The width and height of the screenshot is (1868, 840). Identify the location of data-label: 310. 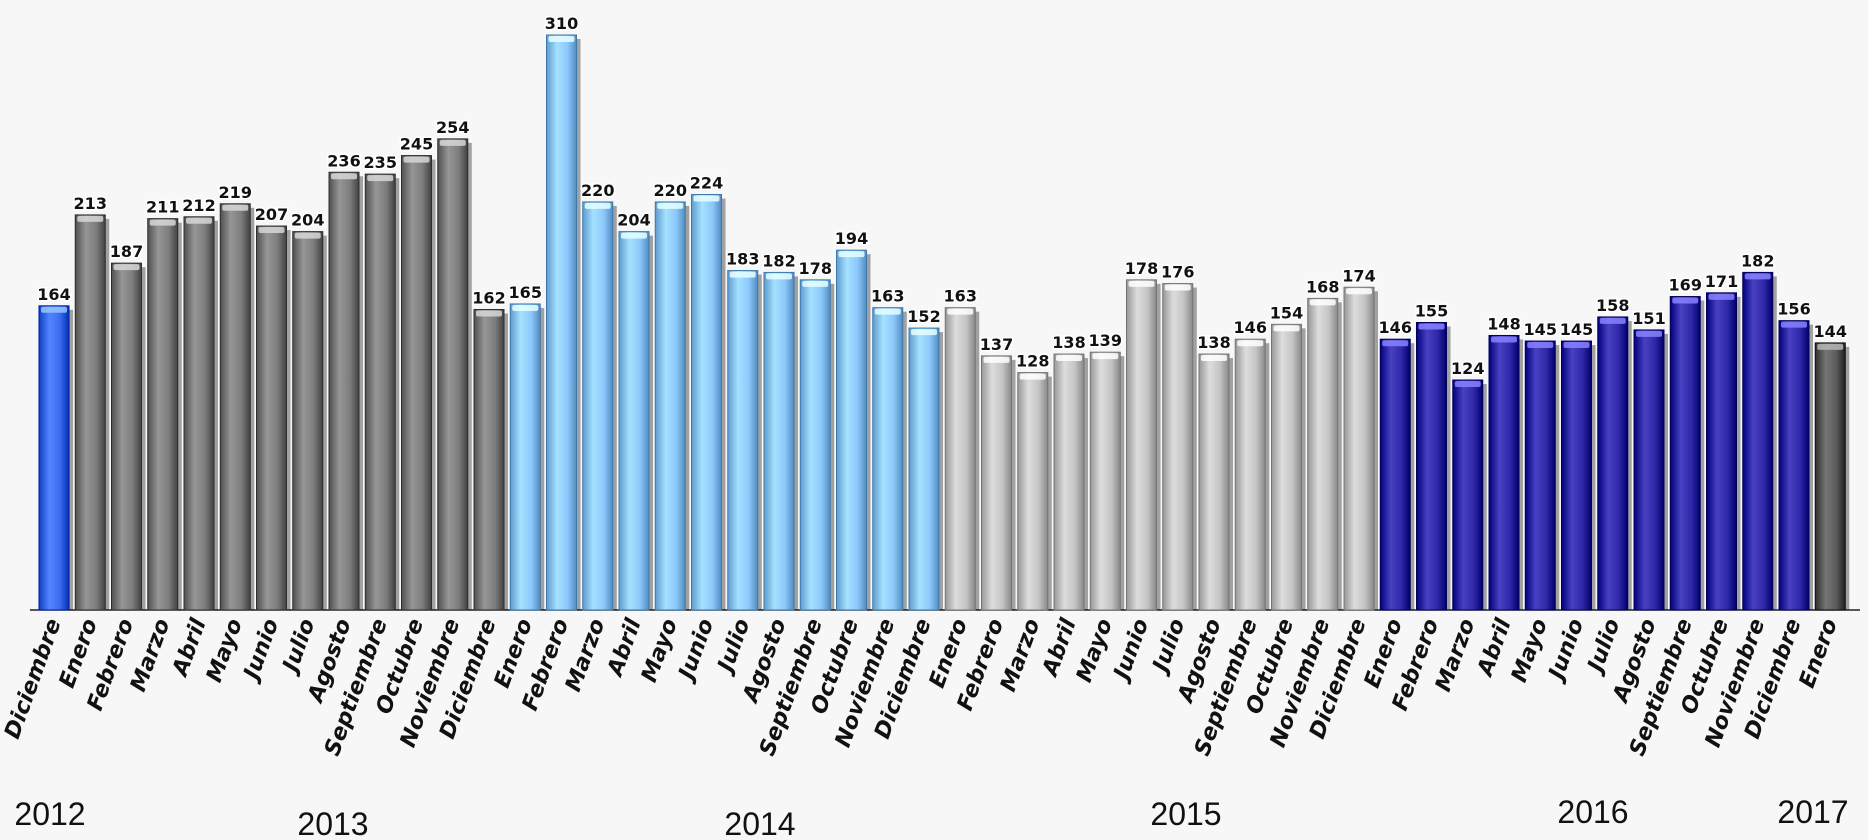
(561, 23).